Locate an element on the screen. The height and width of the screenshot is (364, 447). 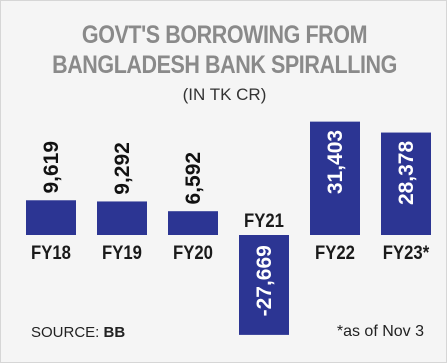
bar-fy21 is located at coordinates (264, 285).